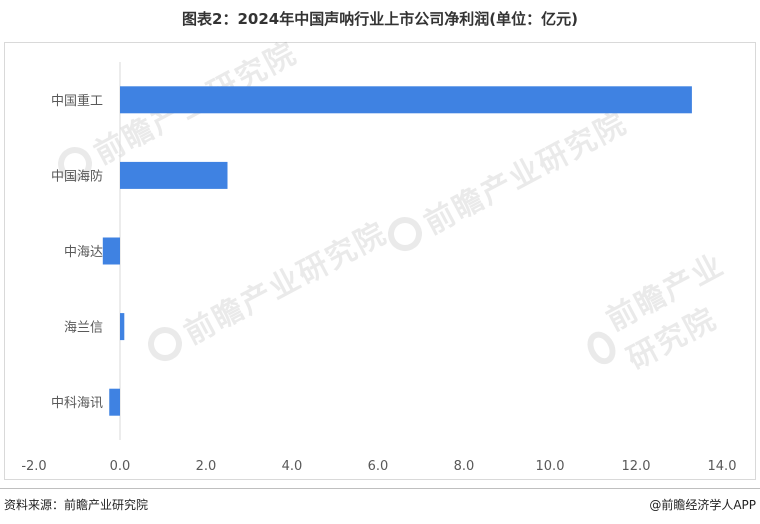  What do you see at coordinates (292, 466) in the screenshot?
I see `x-tick-label: 4.0` at bounding box center [292, 466].